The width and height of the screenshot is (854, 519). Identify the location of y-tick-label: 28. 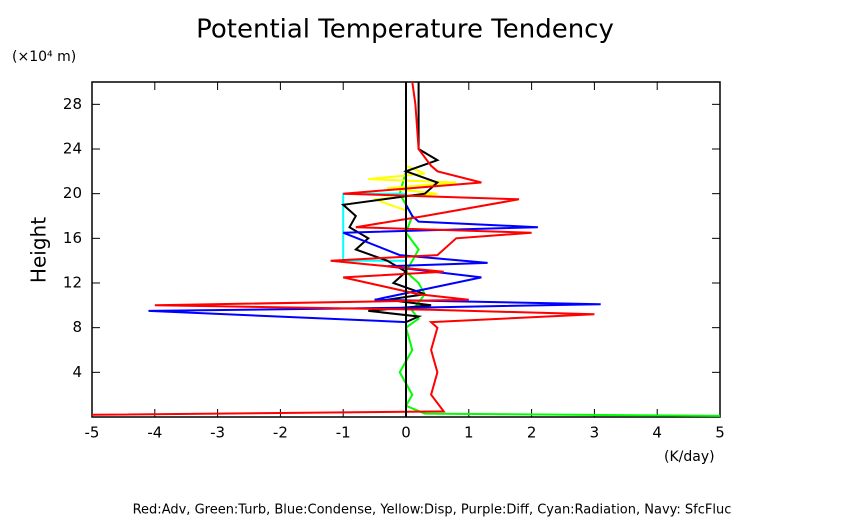
(72, 104).